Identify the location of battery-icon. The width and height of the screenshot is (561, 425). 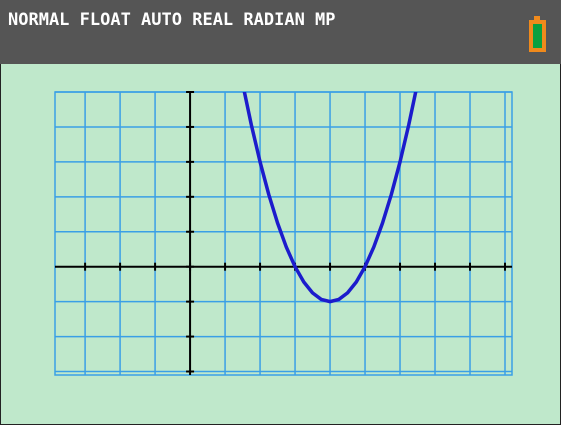
(537, 34).